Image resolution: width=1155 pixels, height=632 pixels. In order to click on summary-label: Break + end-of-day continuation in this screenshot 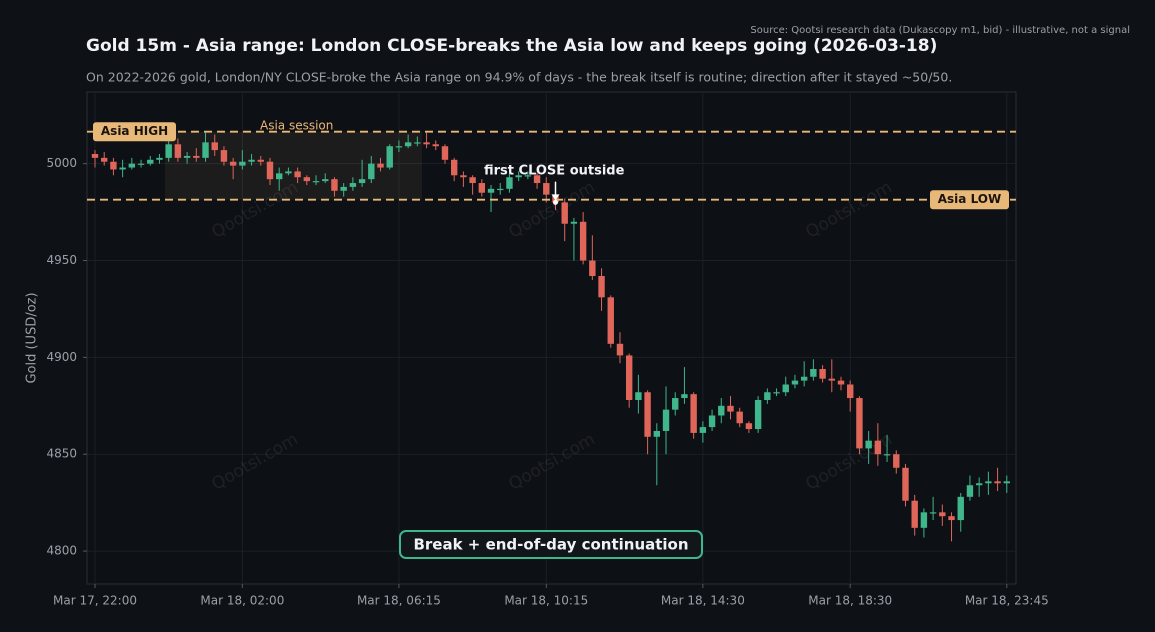, I will do `click(550, 545)`.